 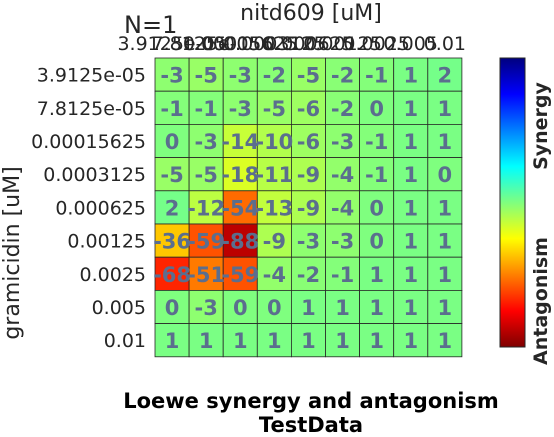 I want to click on x-axis-title: nitd609 [uM], so click(x=311, y=13).